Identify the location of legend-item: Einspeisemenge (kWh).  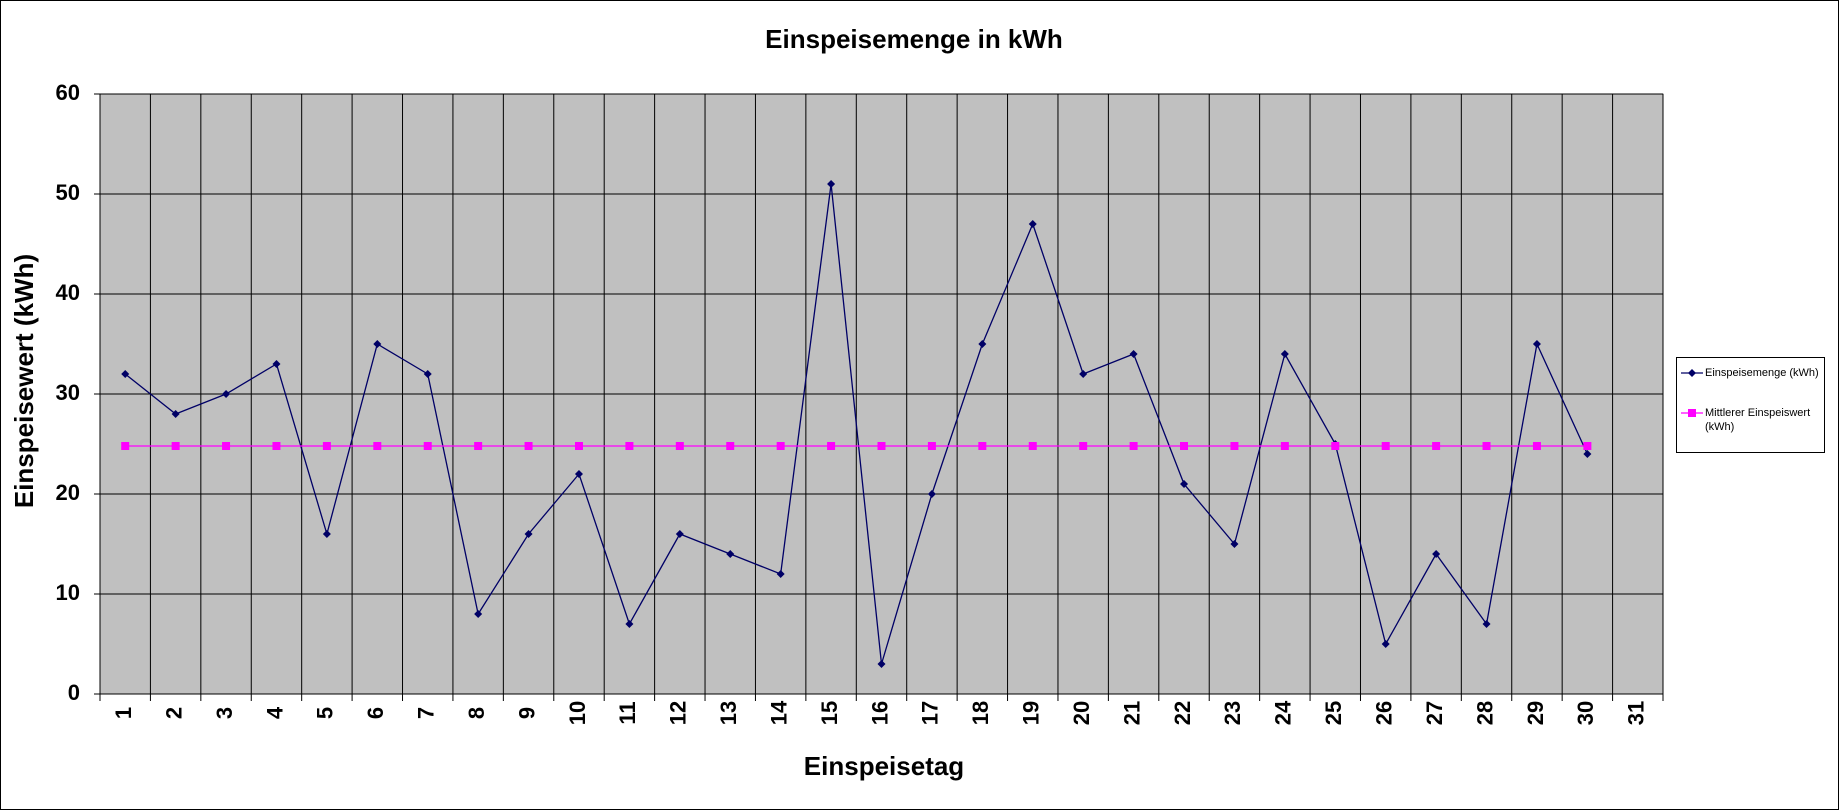
(1752, 373).